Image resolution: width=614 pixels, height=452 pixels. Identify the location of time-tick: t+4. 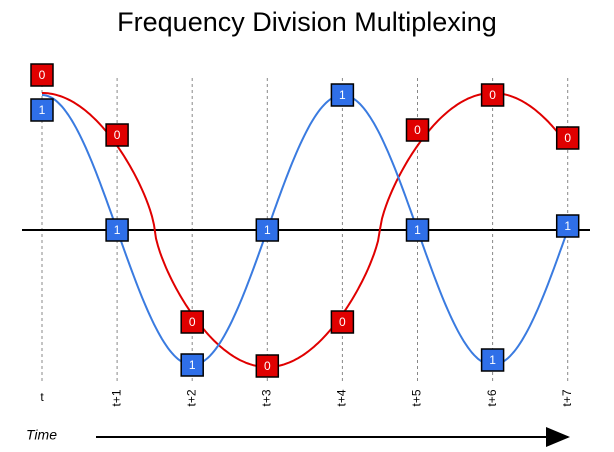
(342, 397).